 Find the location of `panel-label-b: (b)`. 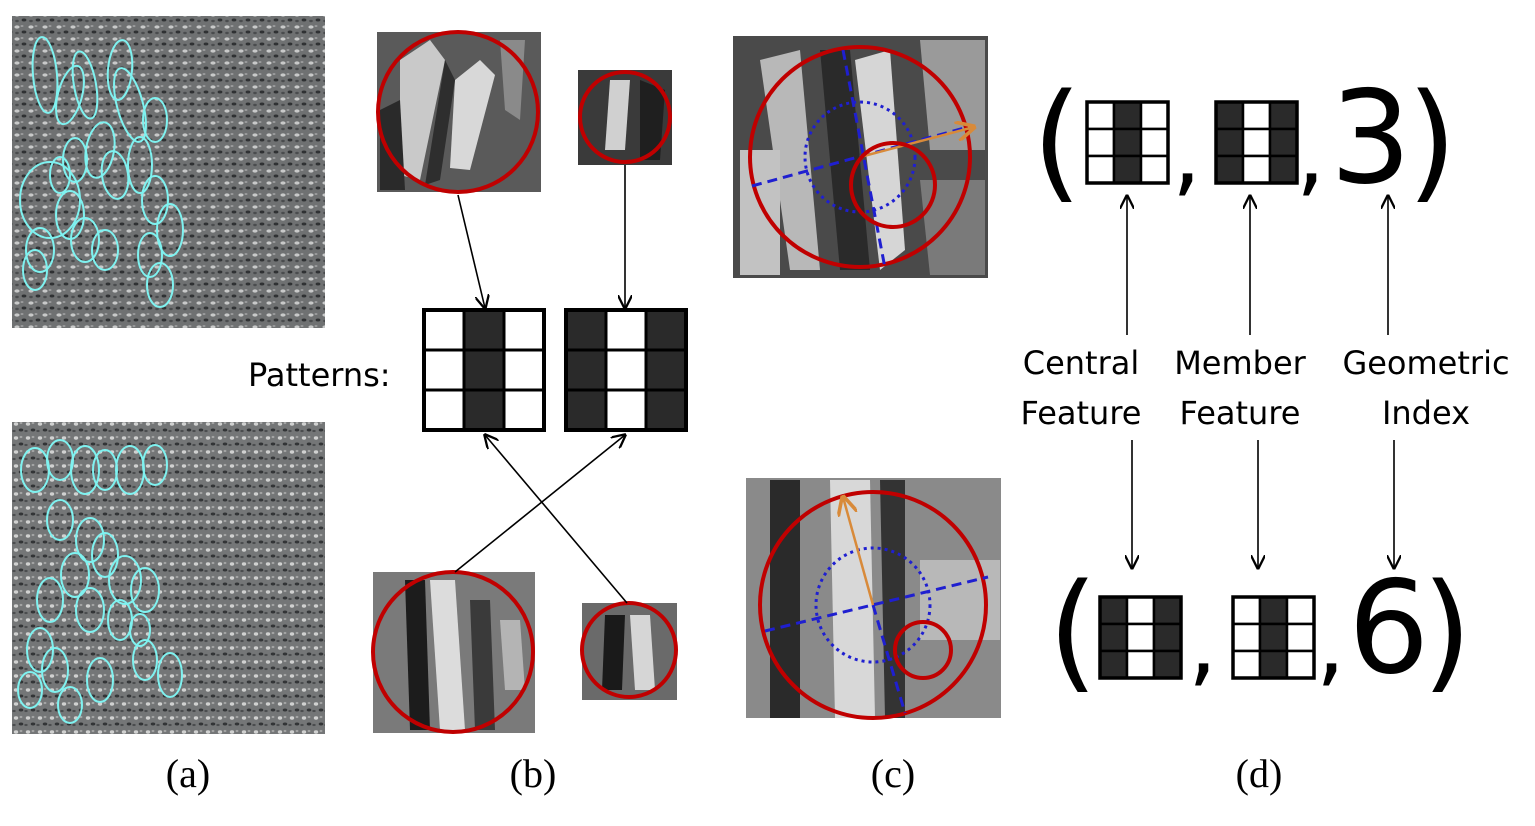

panel-label-b: (b) is located at coordinates (533, 773).